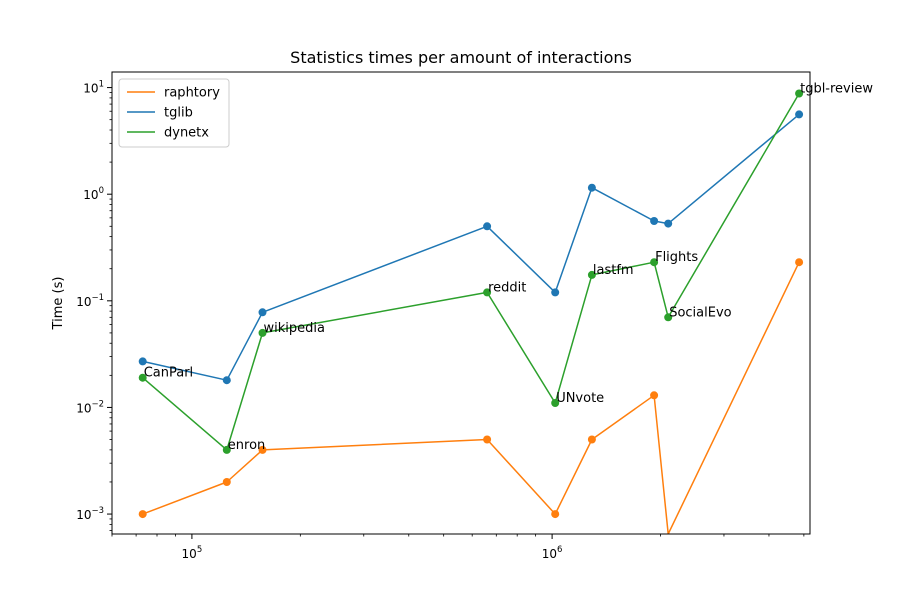 The height and width of the screenshot is (604, 900). I want to click on point-annotation: SocialEvo, so click(700, 312).